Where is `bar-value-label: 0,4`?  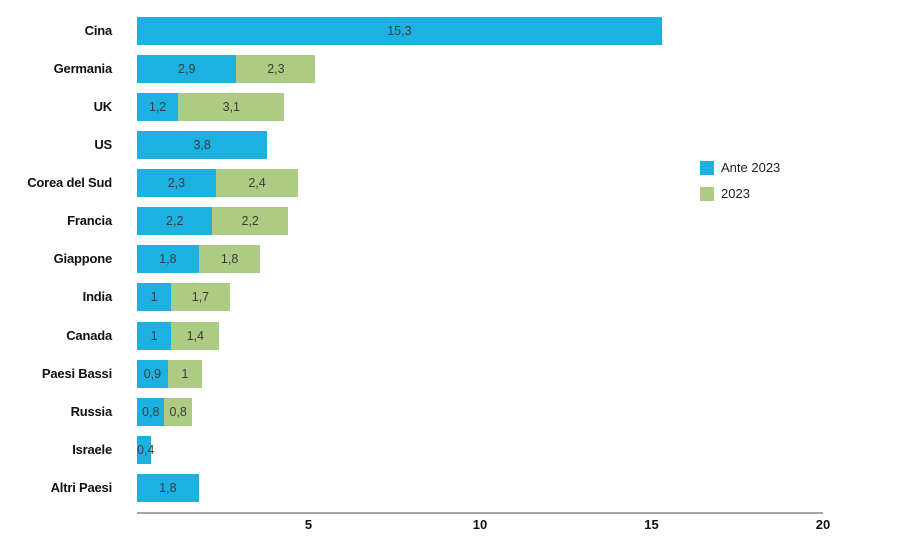
bar-value-label: 0,4 is located at coordinates (146, 449).